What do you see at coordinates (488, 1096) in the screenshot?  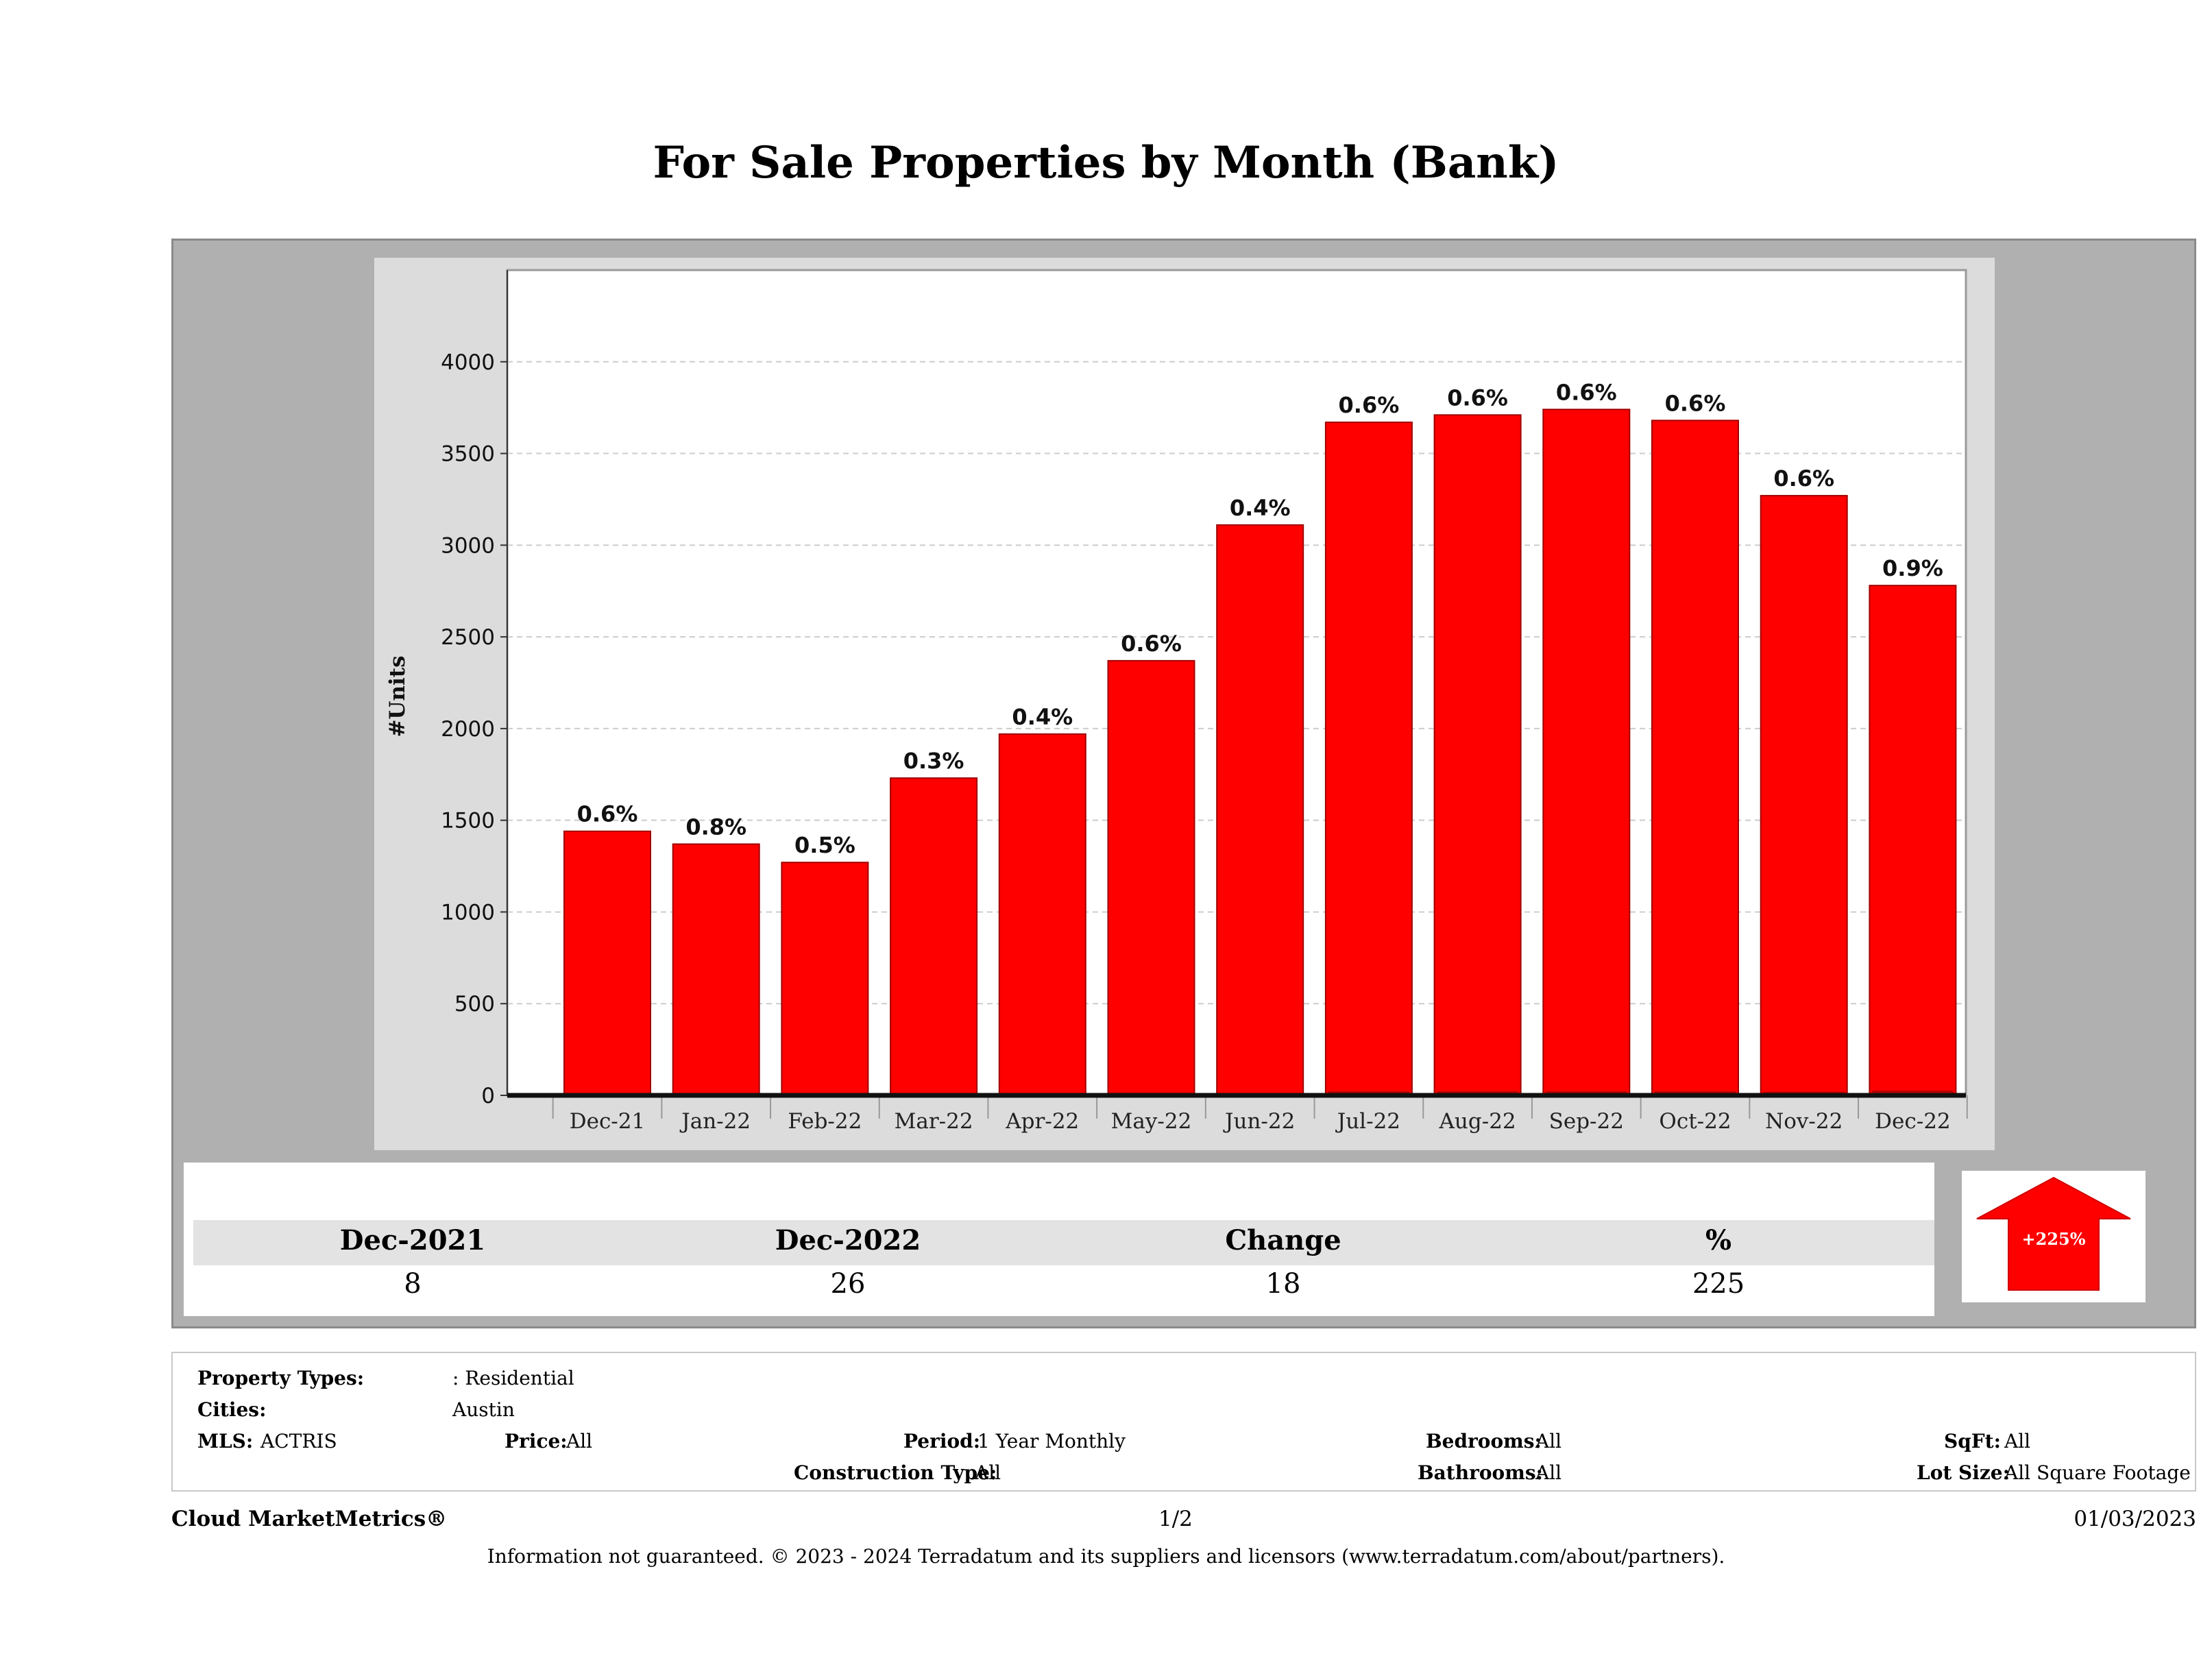 I see `y-tick-label: 0` at bounding box center [488, 1096].